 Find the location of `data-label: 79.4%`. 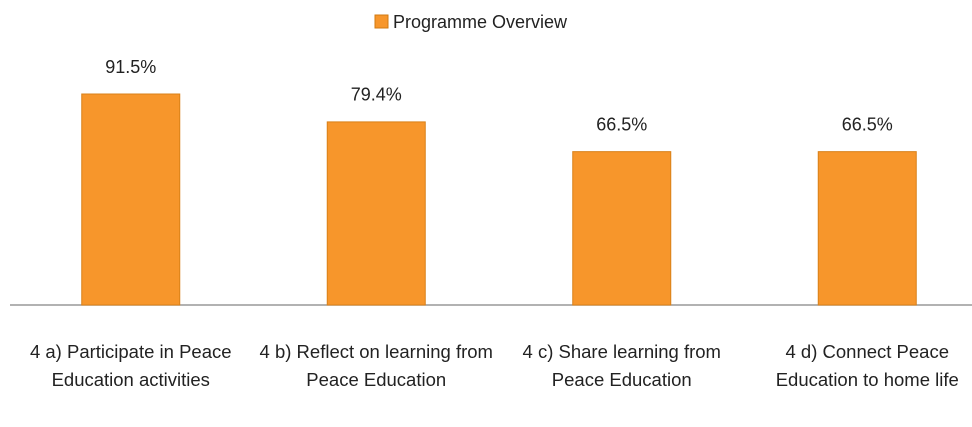

data-label: 79.4% is located at coordinates (376, 95).